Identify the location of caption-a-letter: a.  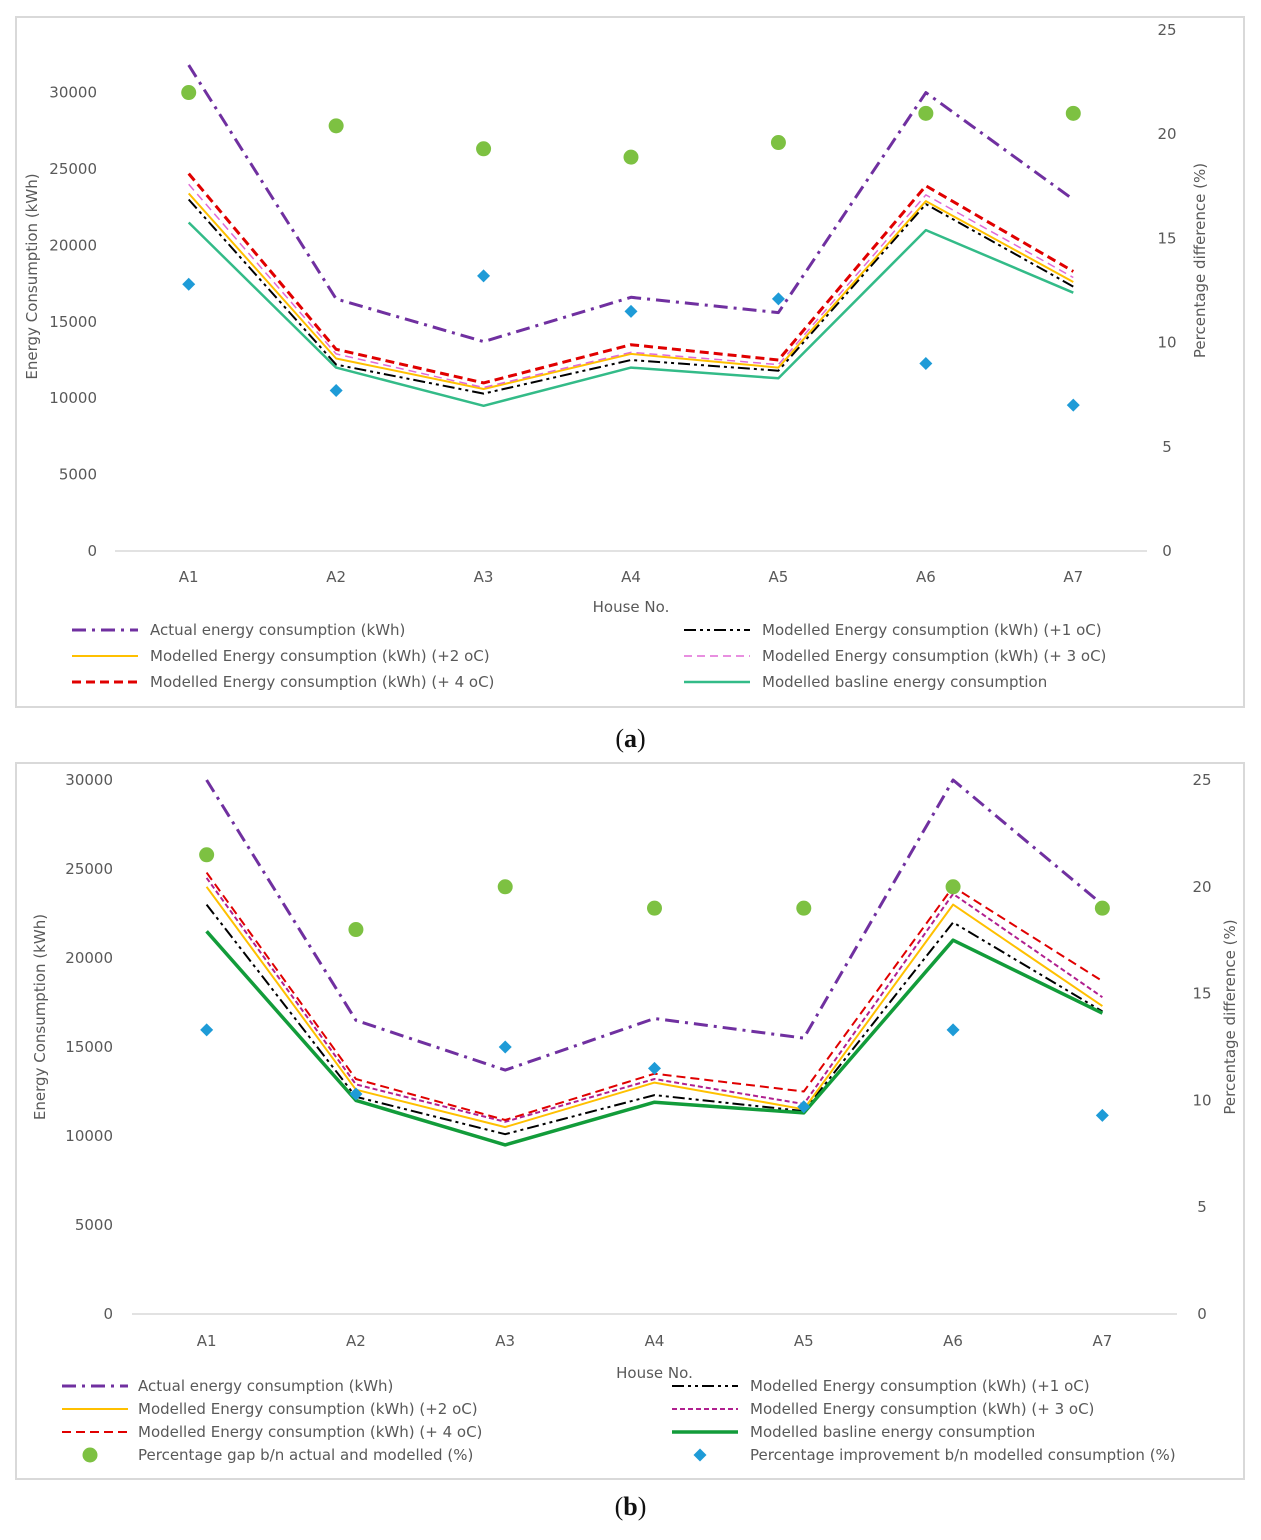
(630, 738).